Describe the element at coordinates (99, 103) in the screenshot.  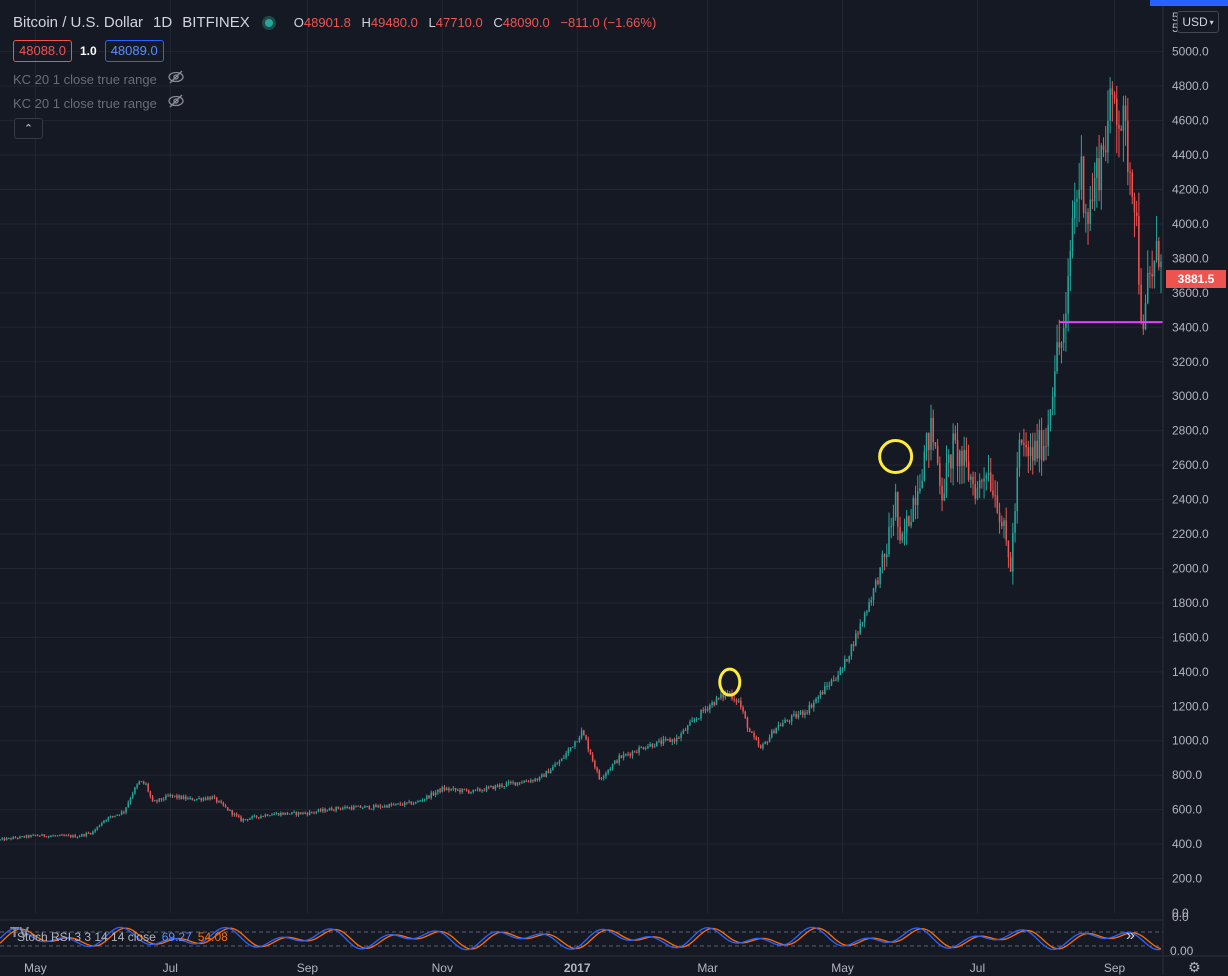
I see `indicator-legend-2: KC 20 1 close true range` at that location.